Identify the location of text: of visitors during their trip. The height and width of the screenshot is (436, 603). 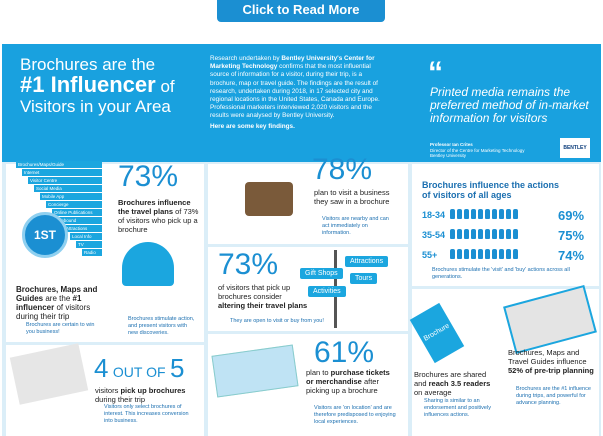
(53, 312).